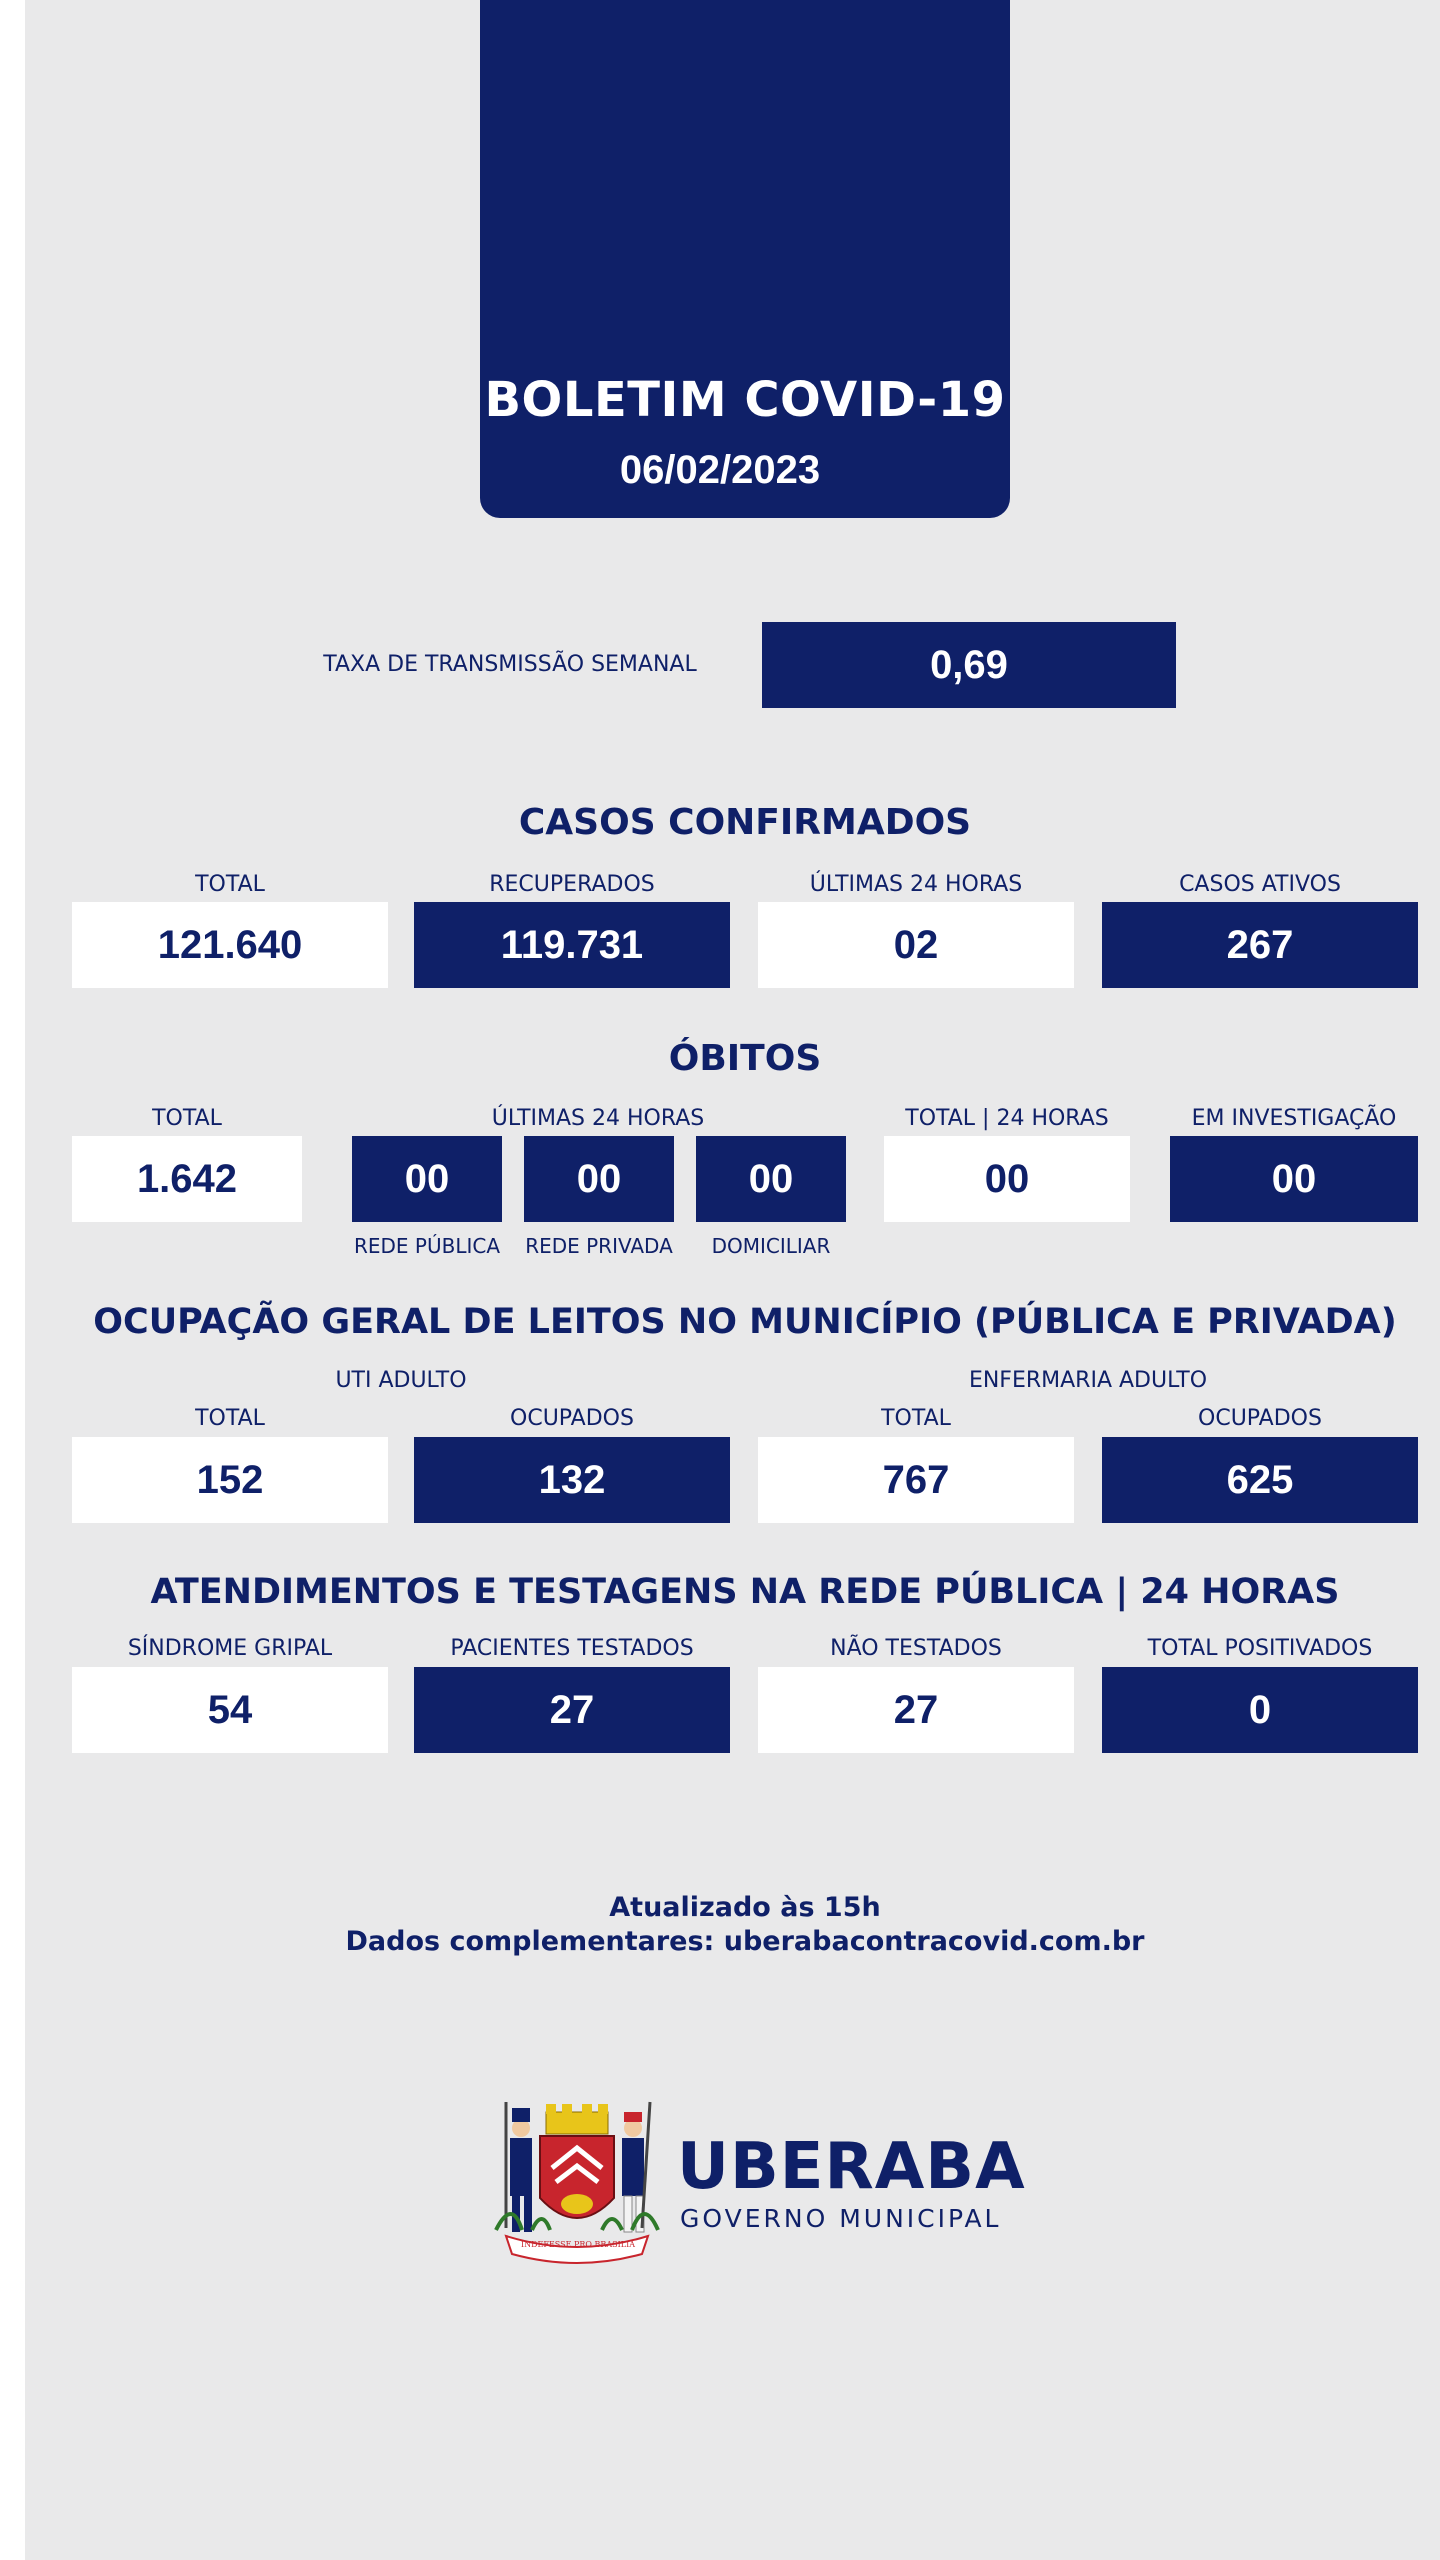 The width and height of the screenshot is (1440, 2560). What do you see at coordinates (401, 1380) in the screenshot?
I see `uti-label: UTI ADULTO` at bounding box center [401, 1380].